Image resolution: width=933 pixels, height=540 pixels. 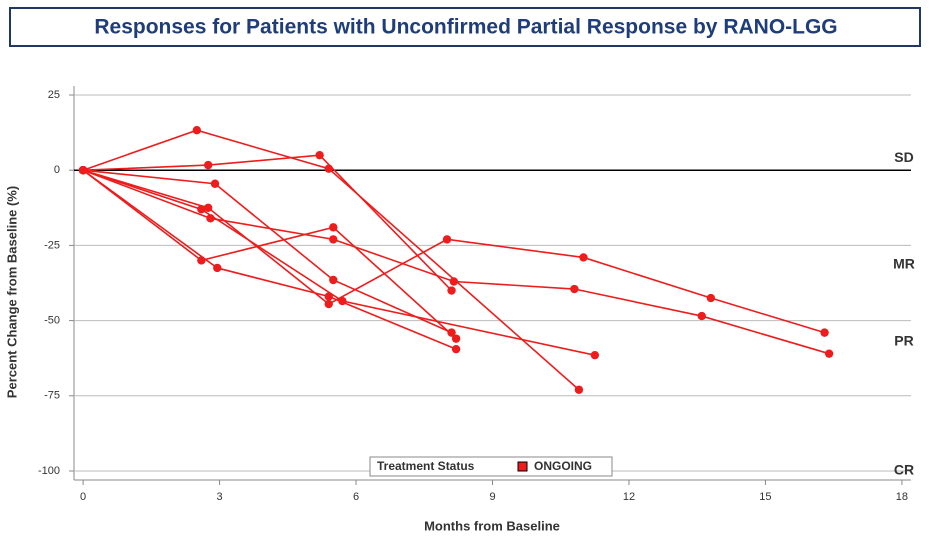 What do you see at coordinates (563, 466) in the screenshot?
I see `legend-label: ONGOING` at bounding box center [563, 466].